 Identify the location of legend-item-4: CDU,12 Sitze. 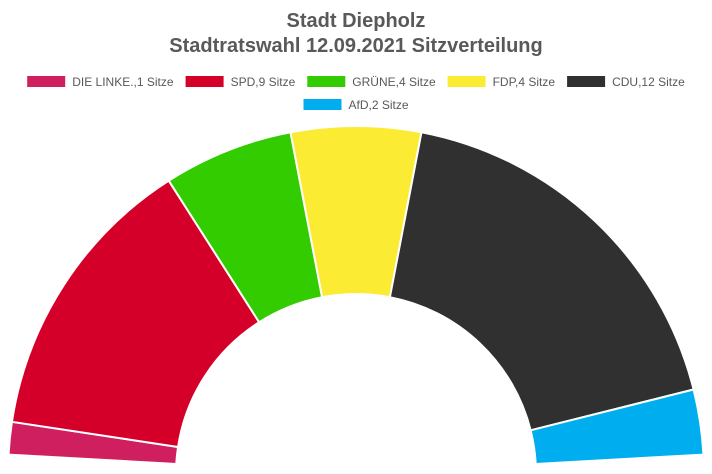
(626, 82).